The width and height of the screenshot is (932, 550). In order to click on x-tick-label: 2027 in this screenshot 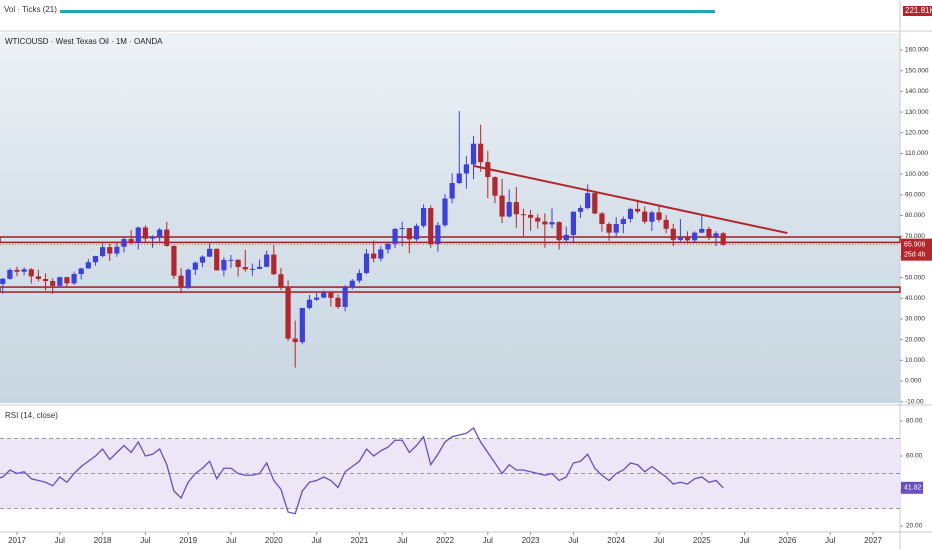, I will do `click(873, 540)`.